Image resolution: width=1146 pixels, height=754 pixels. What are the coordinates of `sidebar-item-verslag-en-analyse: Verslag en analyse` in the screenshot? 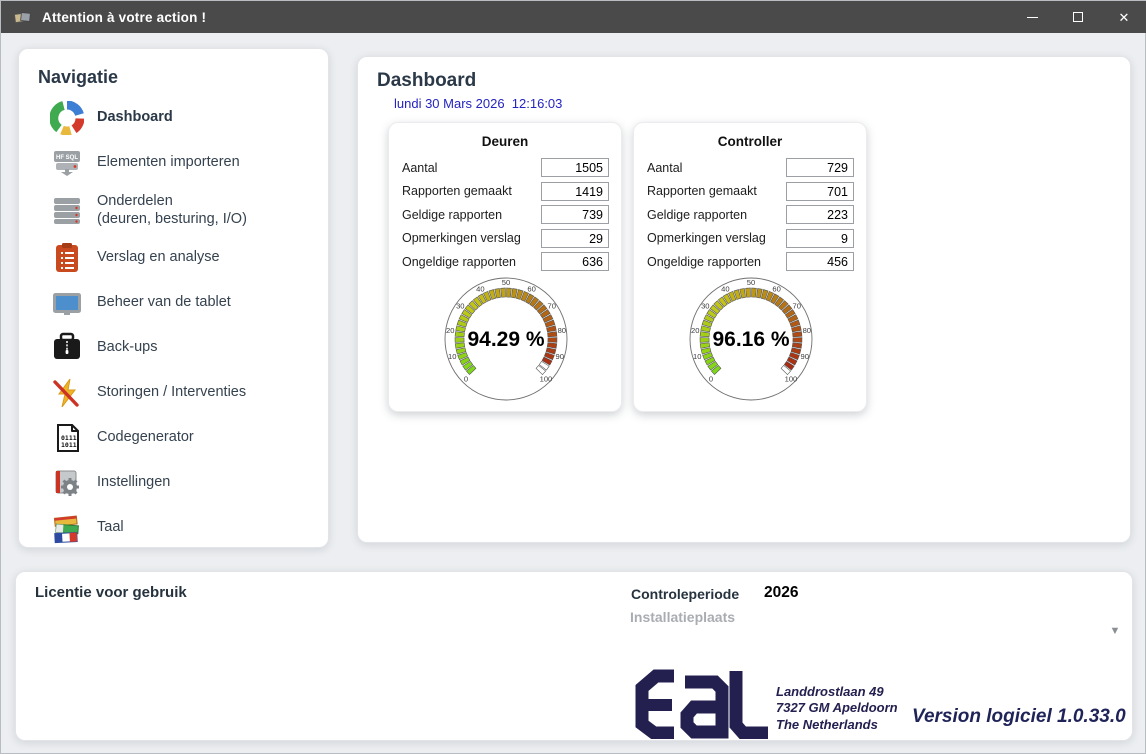 It's located at (173, 257).